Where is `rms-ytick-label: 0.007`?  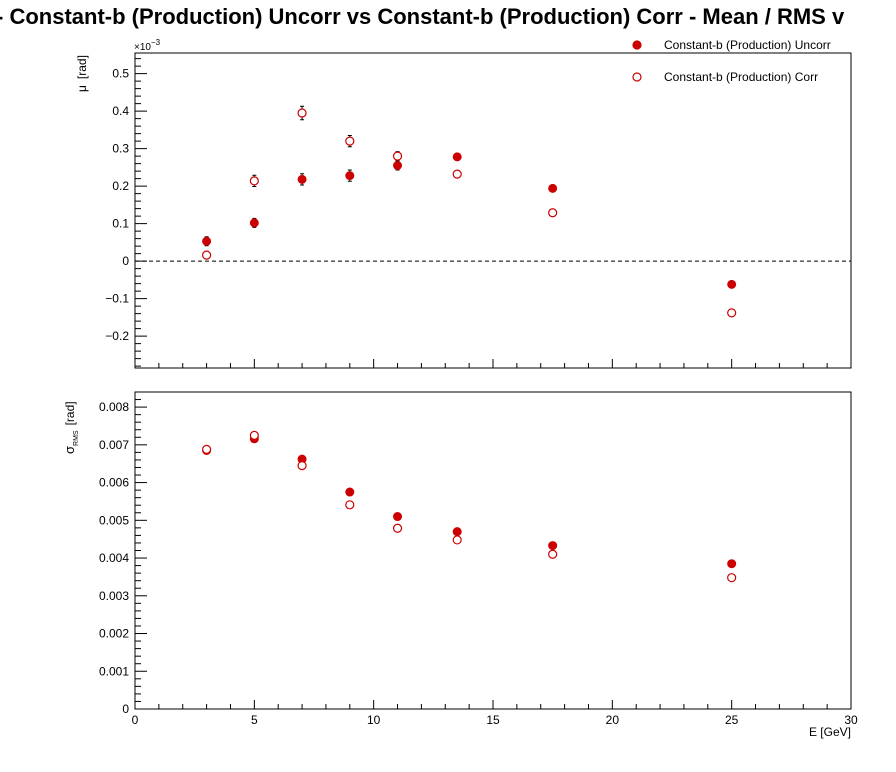 rms-ytick-label: 0.007 is located at coordinates (114, 445).